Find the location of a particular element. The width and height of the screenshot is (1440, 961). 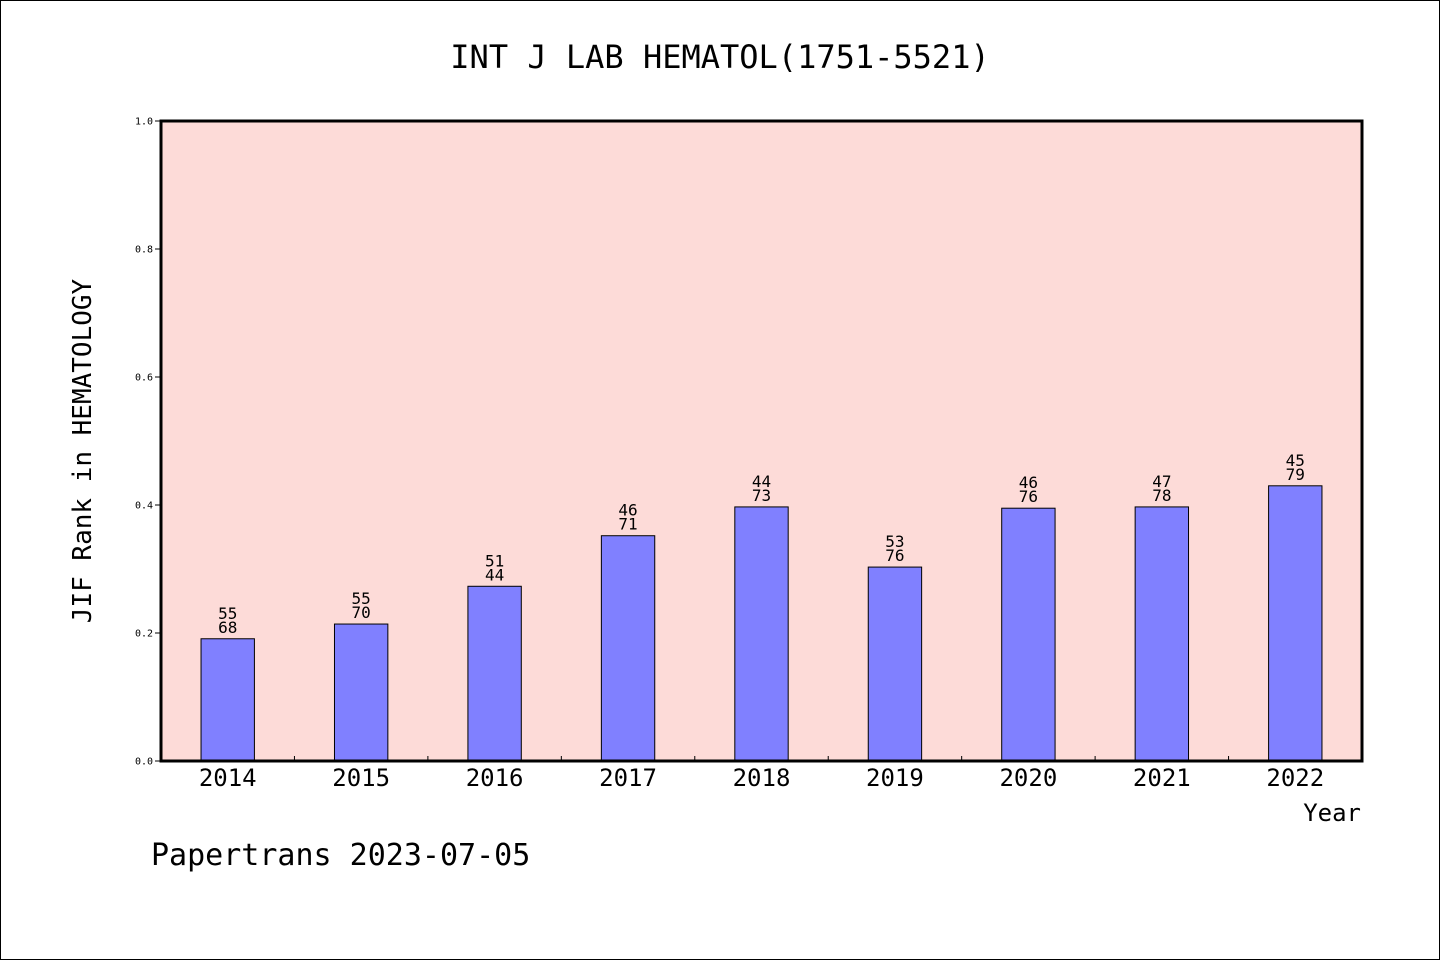

y-tick-label: 0.2 is located at coordinates (144, 634).